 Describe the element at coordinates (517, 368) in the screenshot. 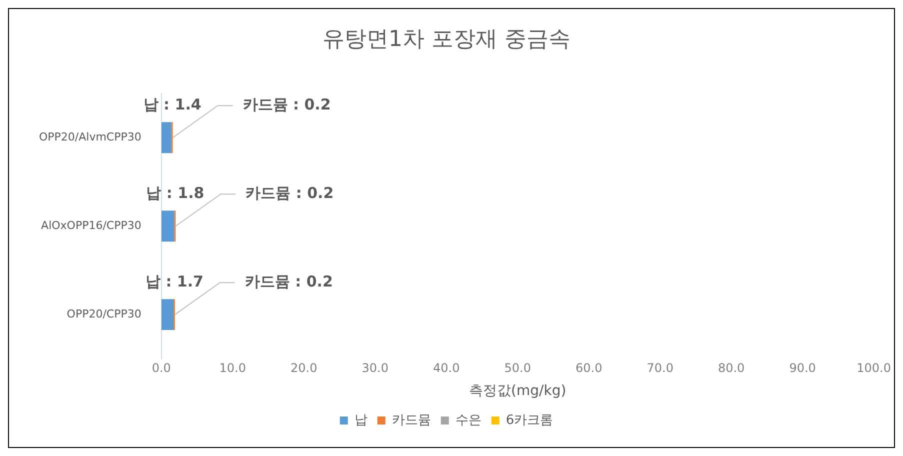

I see `x-tick-label: 50.0` at that location.